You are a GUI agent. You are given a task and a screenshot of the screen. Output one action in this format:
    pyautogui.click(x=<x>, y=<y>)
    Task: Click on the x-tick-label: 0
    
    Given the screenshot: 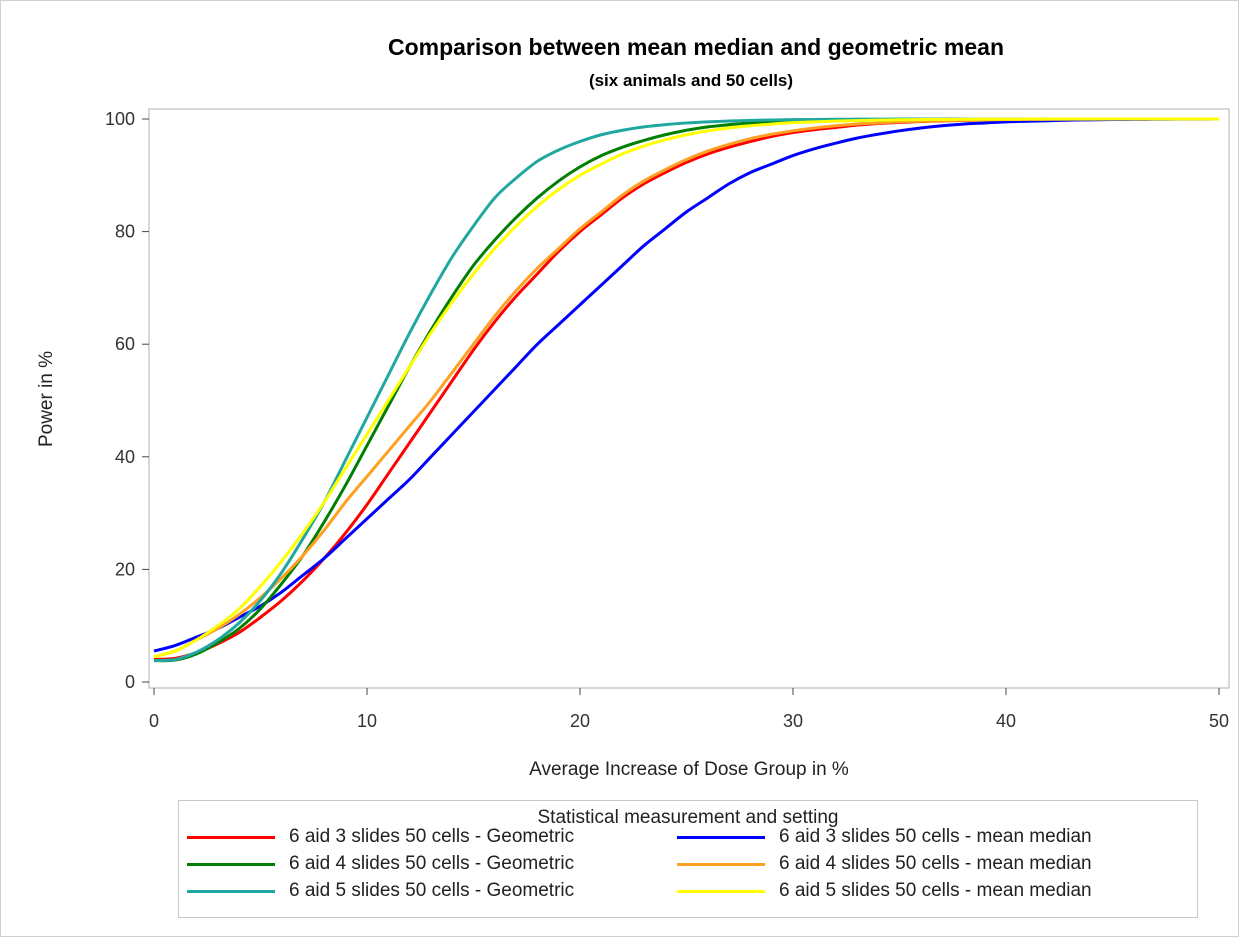 What is the action you would take?
    pyautogui.click(x=154, y=721)
    